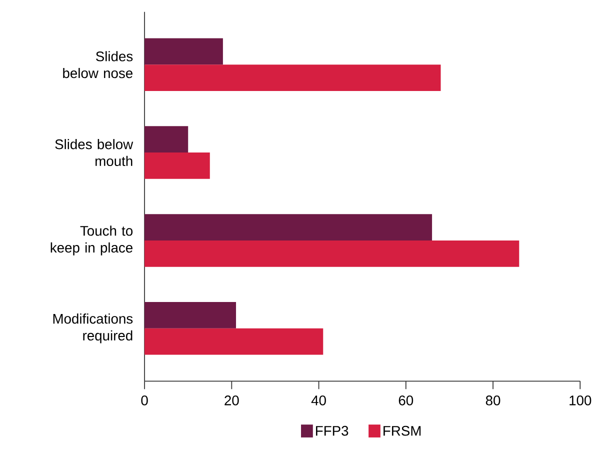 The image size is (595, 458). Describe the element at coordinates (318, 400) in the screenshot. I see `x-tick-label: 40` at that location.